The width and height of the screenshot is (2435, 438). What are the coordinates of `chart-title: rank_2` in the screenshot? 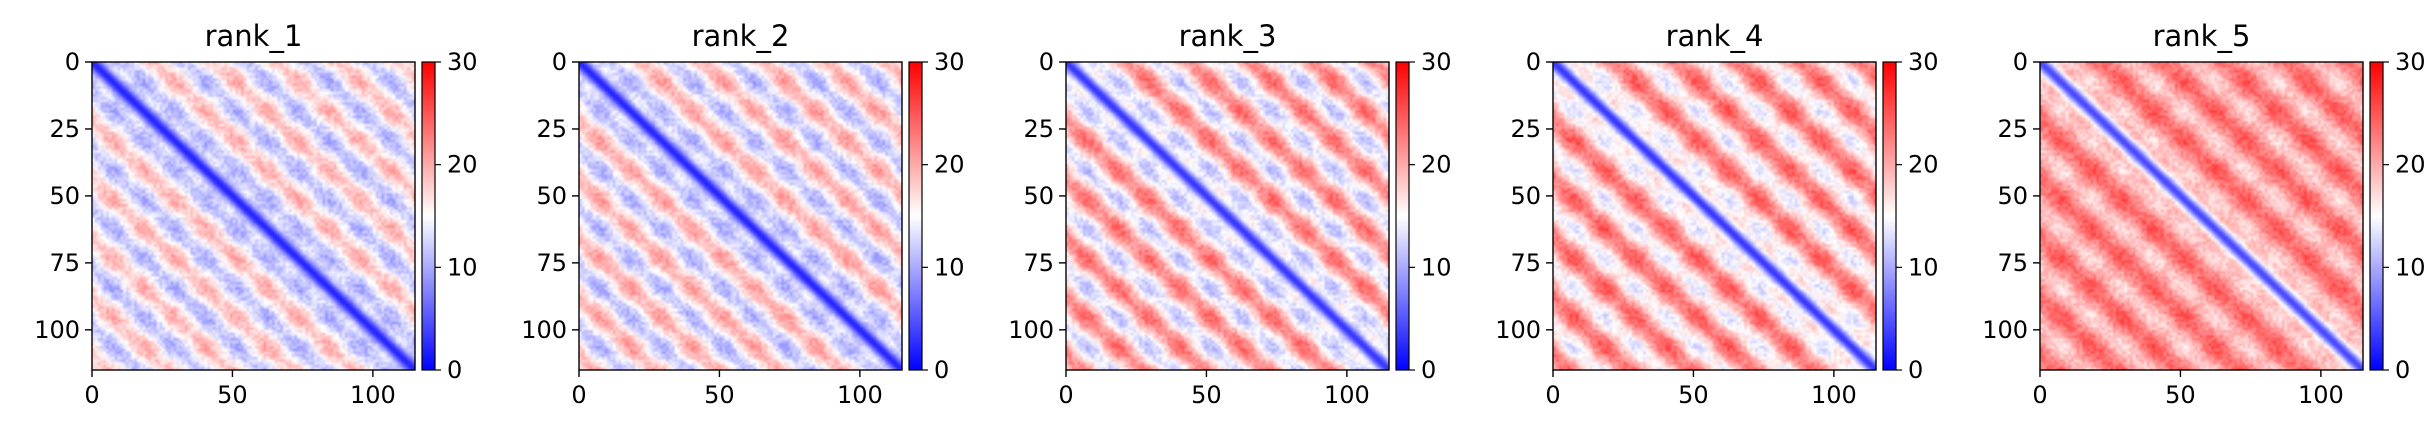 It's located at (741, 36).